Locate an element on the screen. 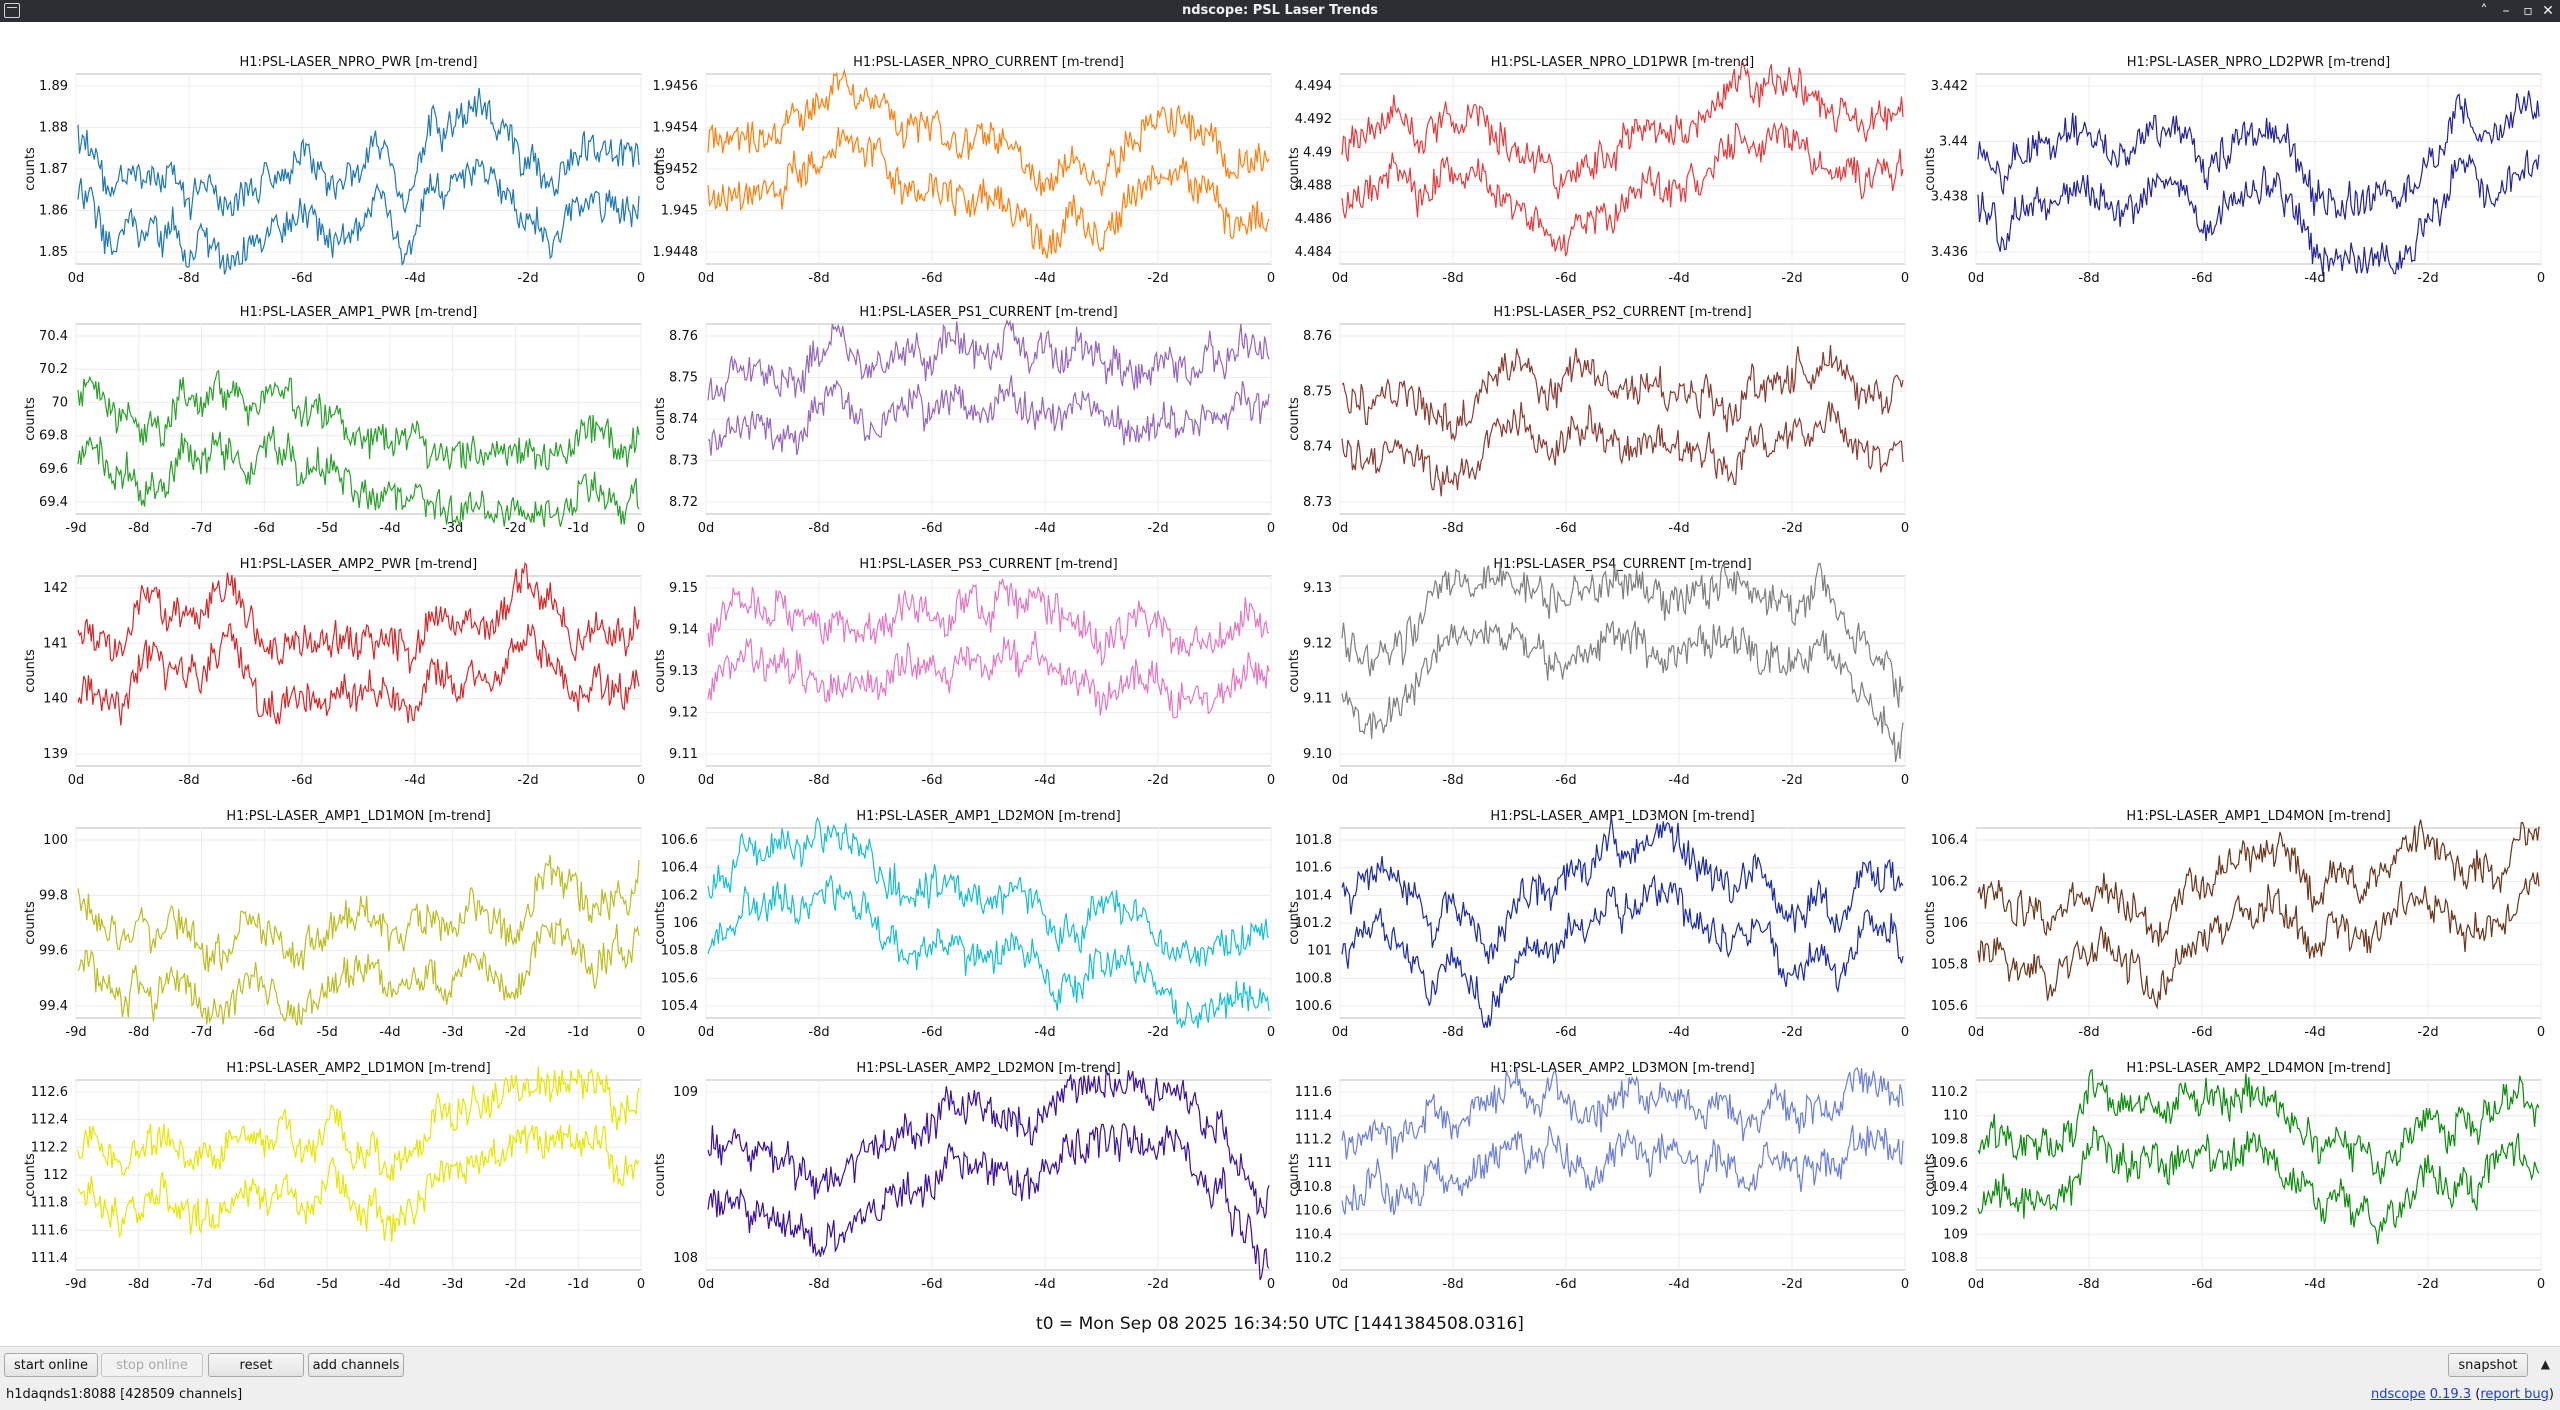  report-bug-link: report bug is located at coordinates (2514, 1394).